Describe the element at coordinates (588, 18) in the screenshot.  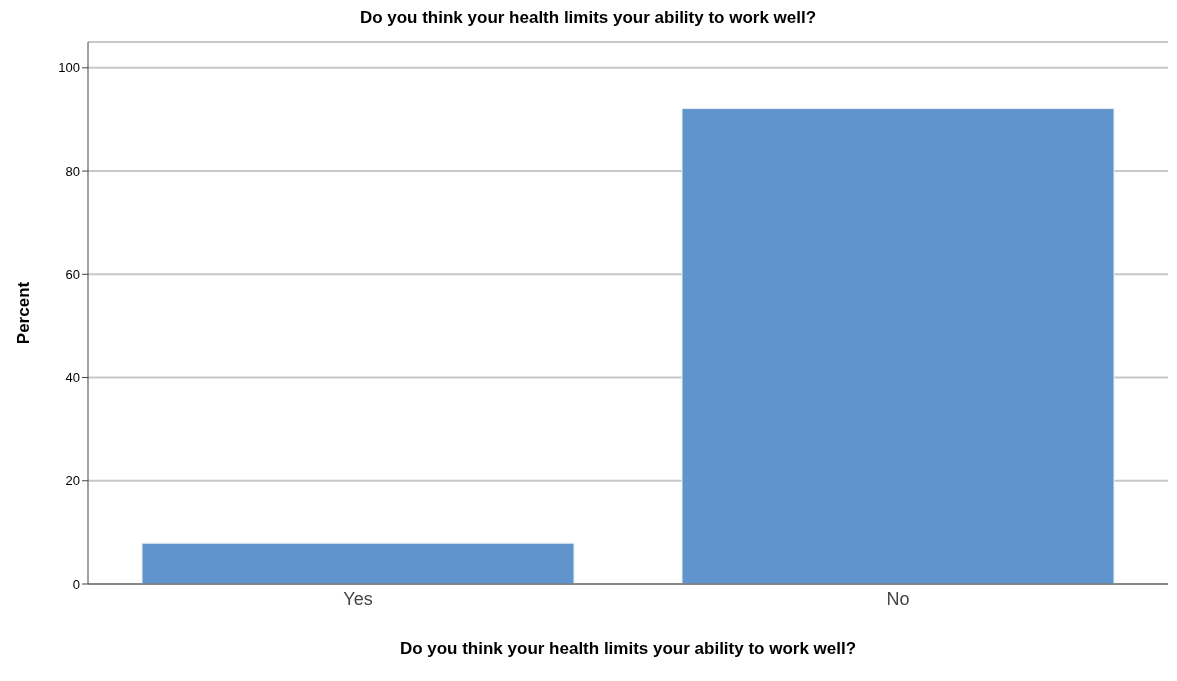
I see `chart-title: Do you think your health limits your ability to work well?` at that location.